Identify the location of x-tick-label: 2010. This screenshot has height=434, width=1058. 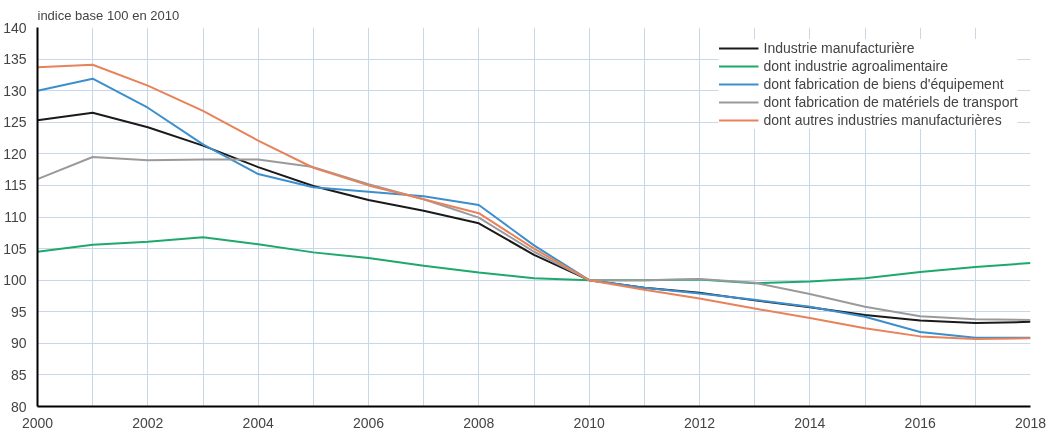
(589, 422).